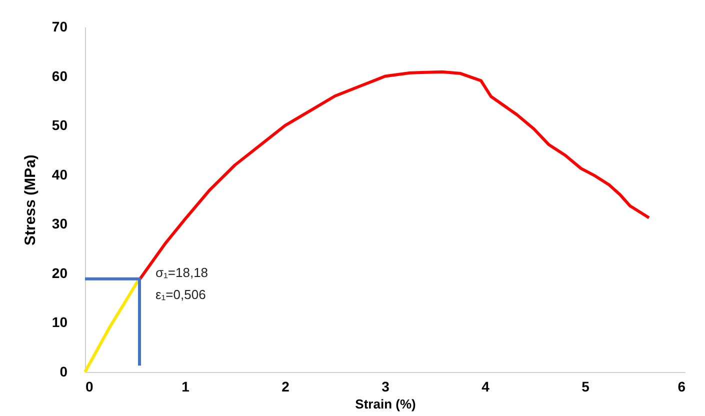 The width and height of the screenshot is (705, 416). I want to click on x-tick-label: 3, so click(386, 386).